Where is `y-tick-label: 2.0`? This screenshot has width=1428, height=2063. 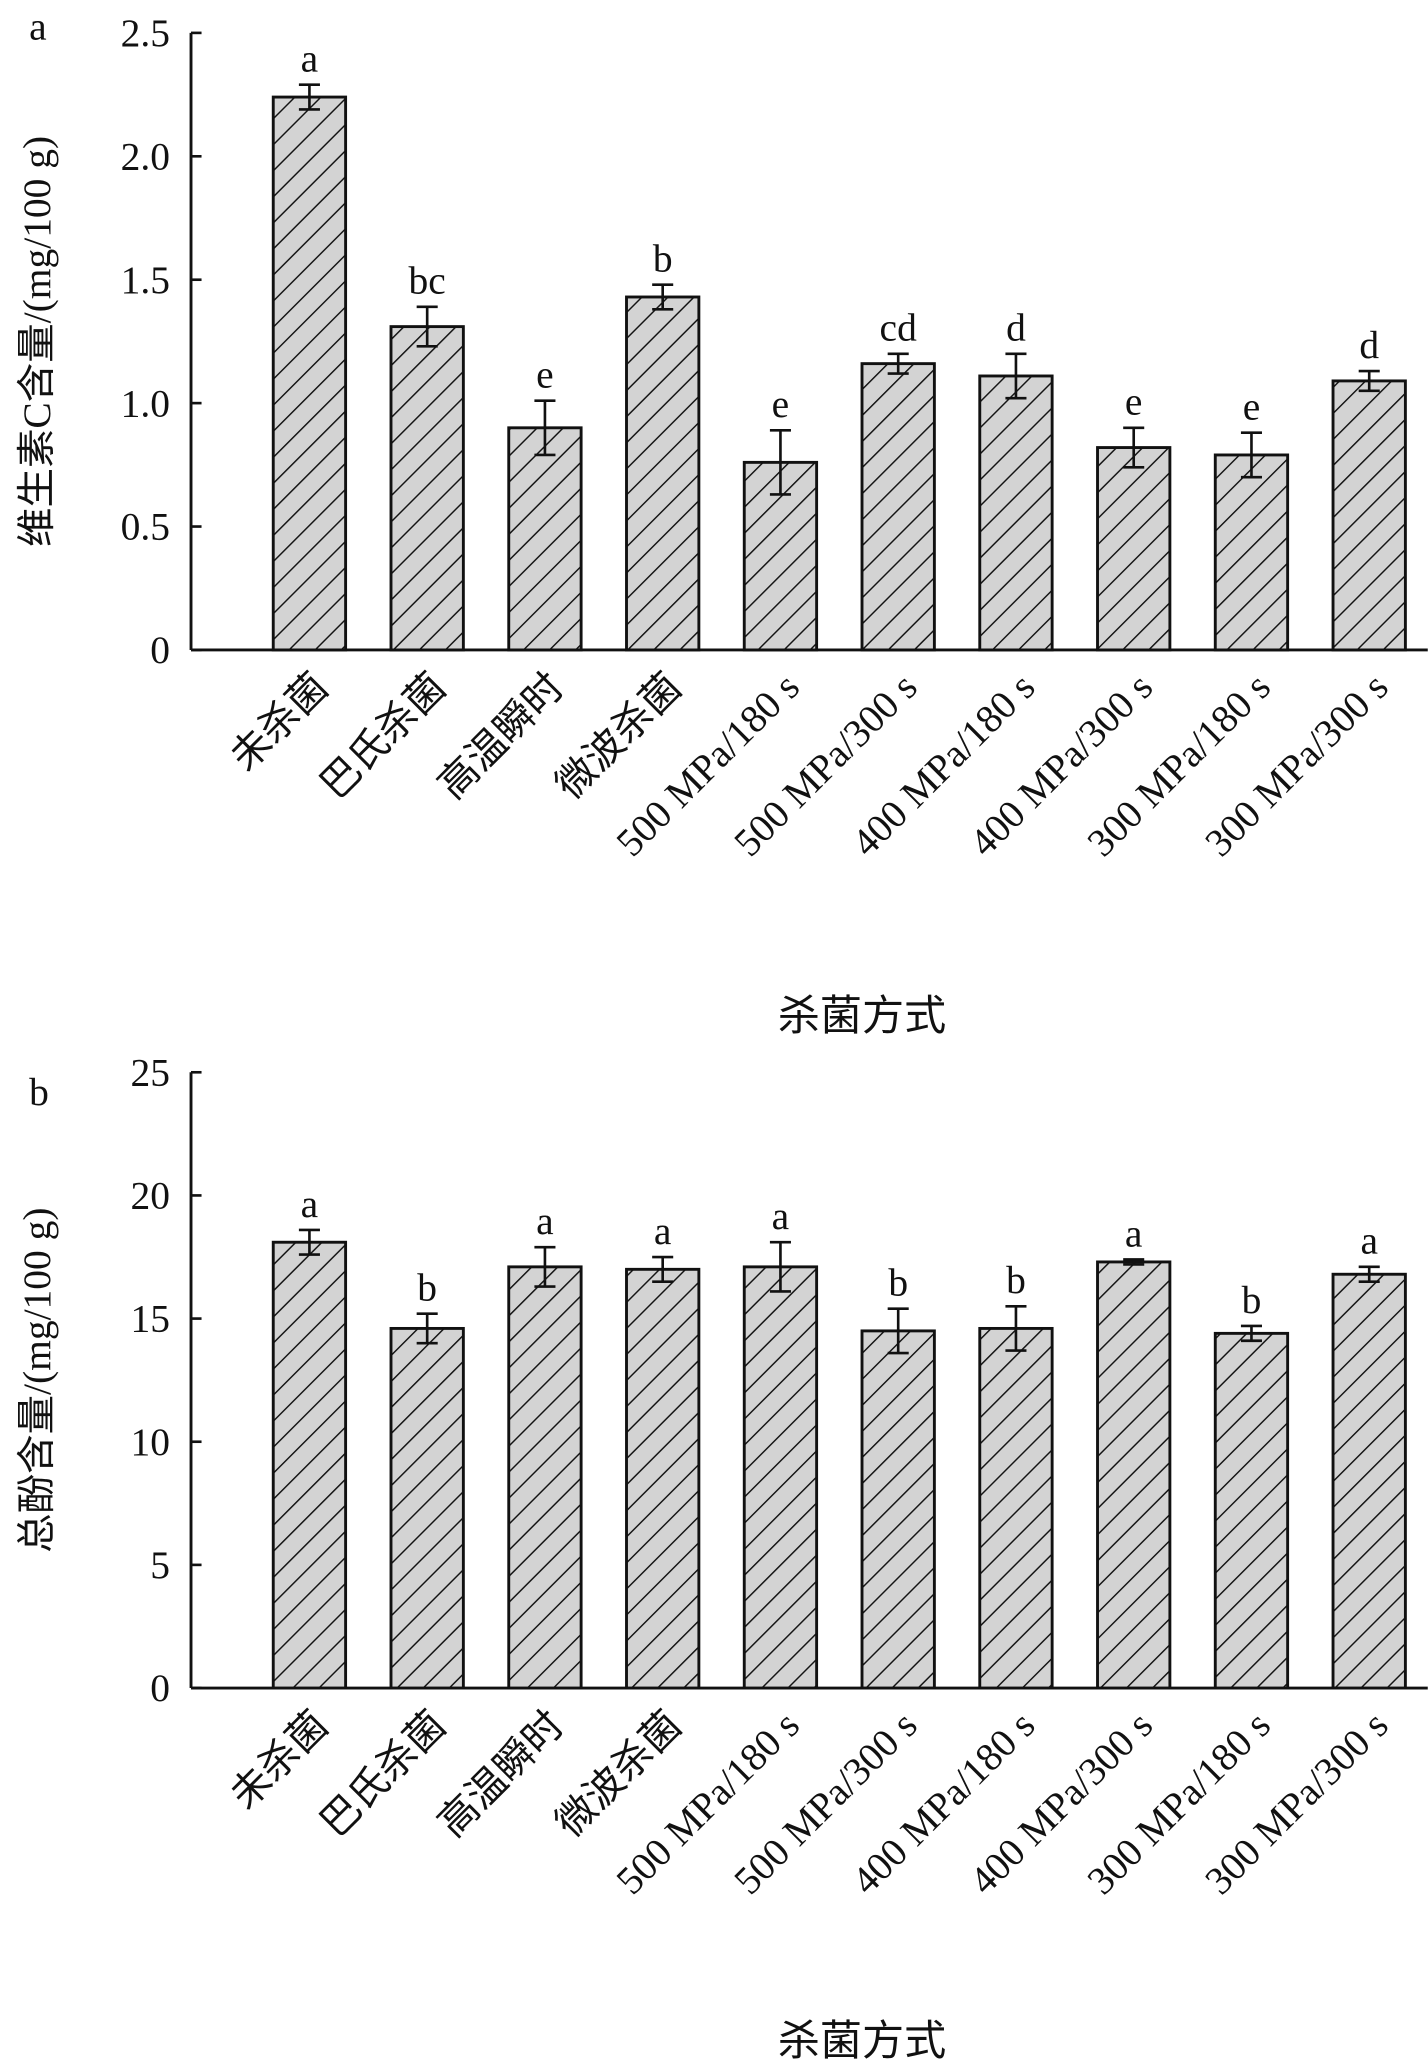
y-tick-label: 2.0 is located at coordinates (145, 156).